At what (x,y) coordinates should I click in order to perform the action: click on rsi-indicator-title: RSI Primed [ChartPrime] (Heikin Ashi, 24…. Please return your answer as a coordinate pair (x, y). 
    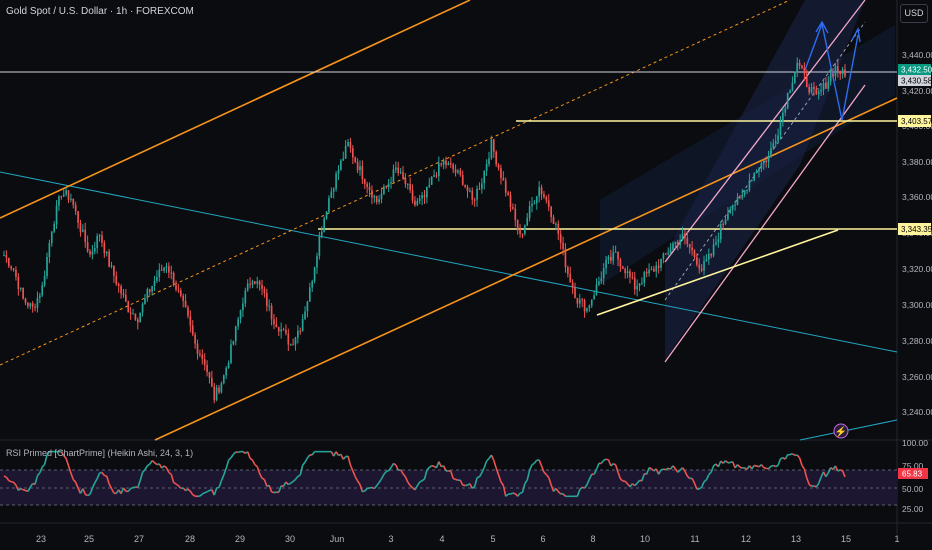
    Looking at the image, I should click on (100, 453).